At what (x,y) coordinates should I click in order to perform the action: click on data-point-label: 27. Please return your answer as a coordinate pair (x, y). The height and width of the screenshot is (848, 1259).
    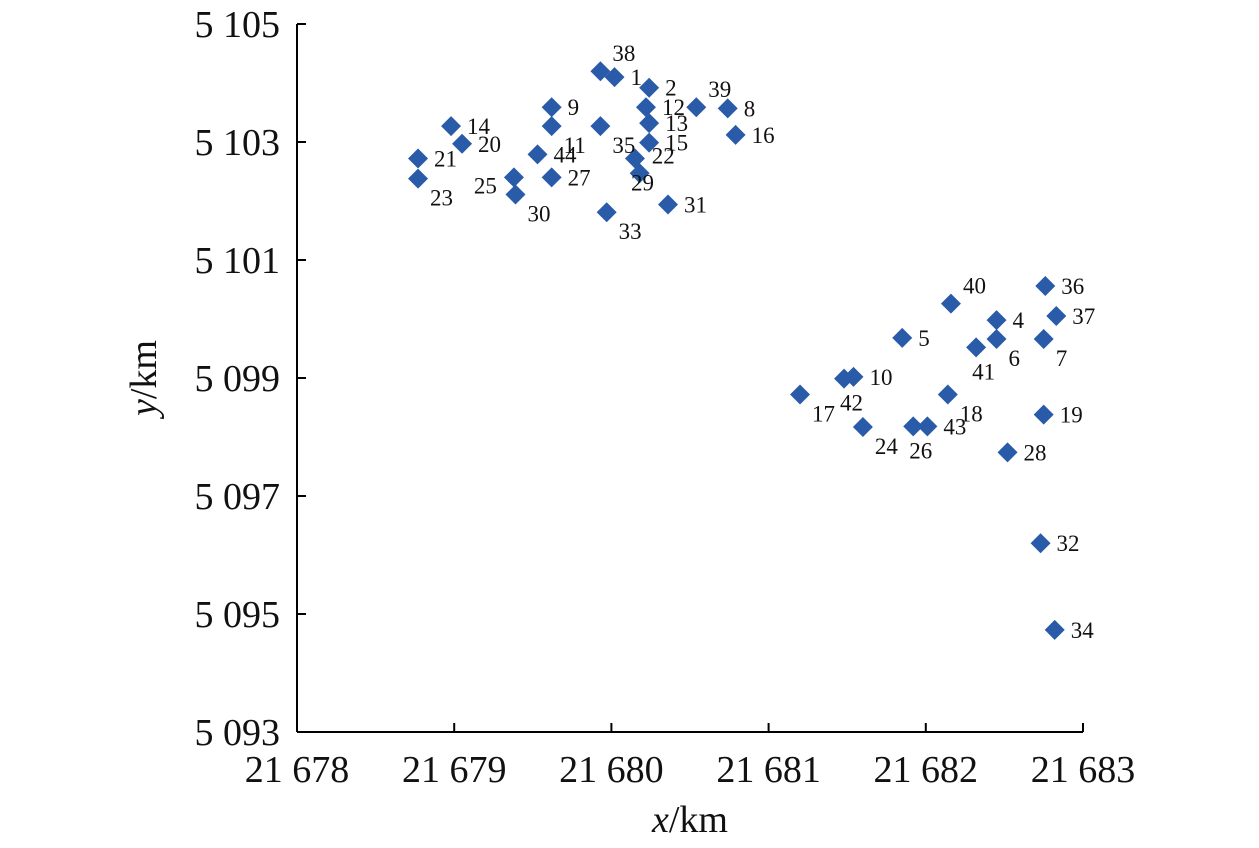
    Looking at the image, I should click on (579, 177).